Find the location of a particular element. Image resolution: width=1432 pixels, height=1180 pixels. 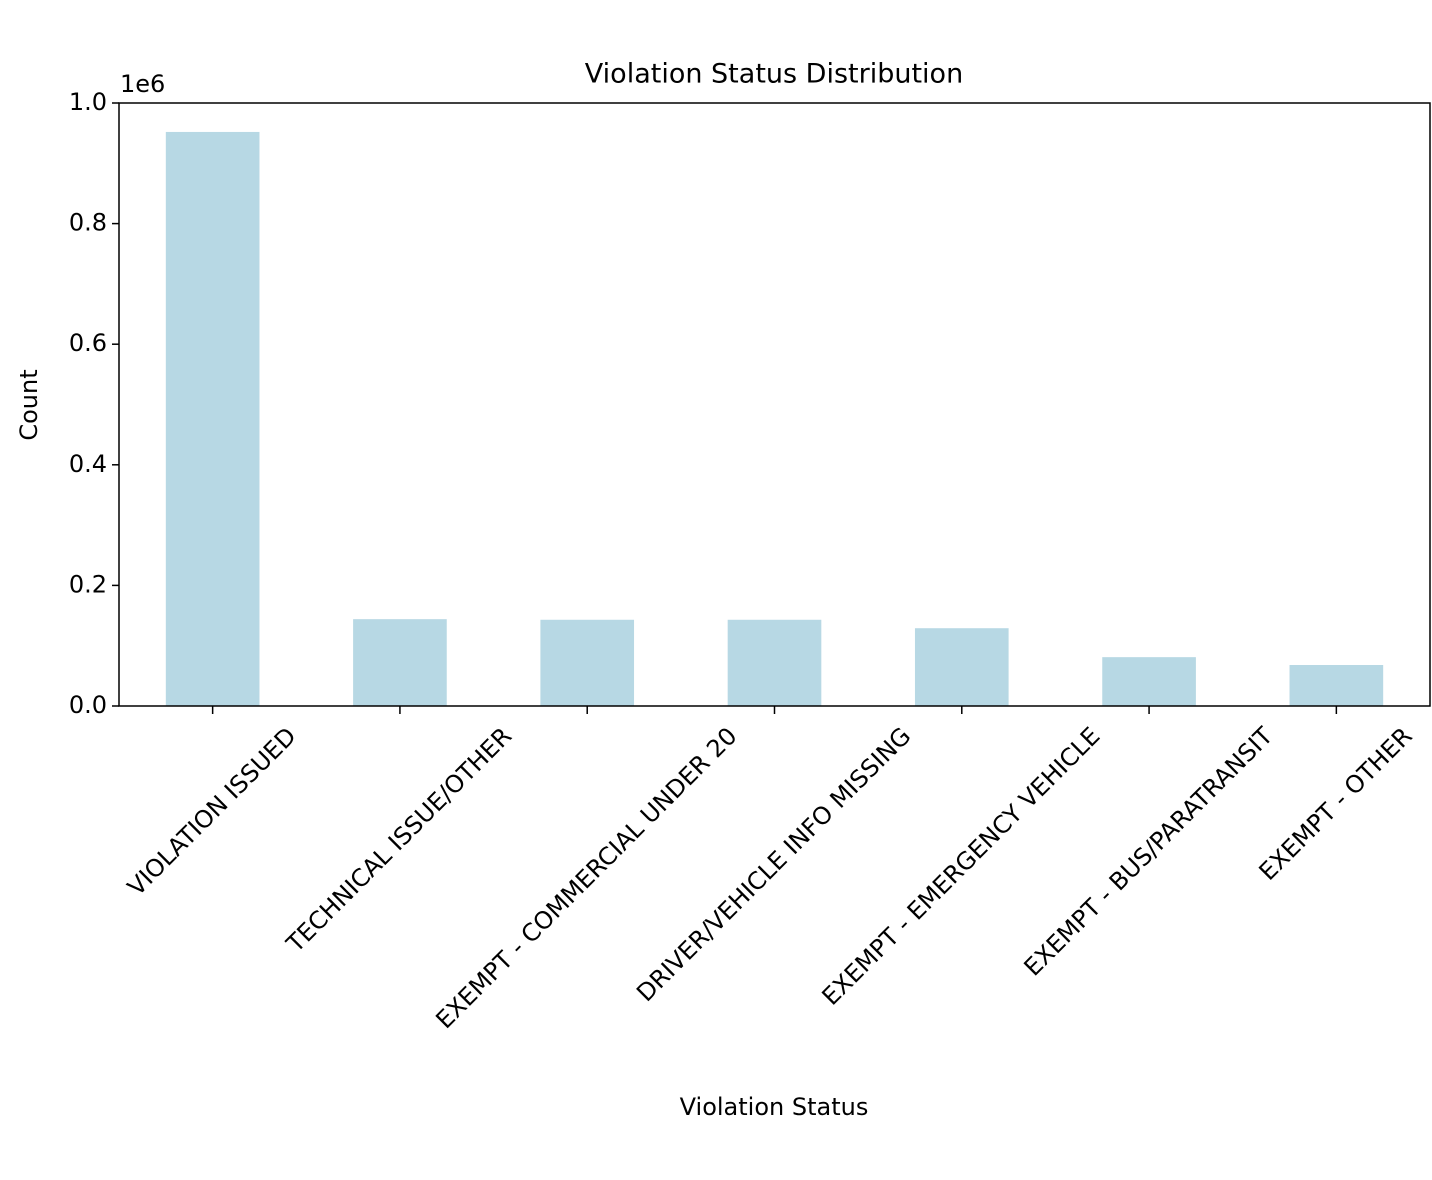

y-tick-label: 0.4 is located at coordinates (88, 464).